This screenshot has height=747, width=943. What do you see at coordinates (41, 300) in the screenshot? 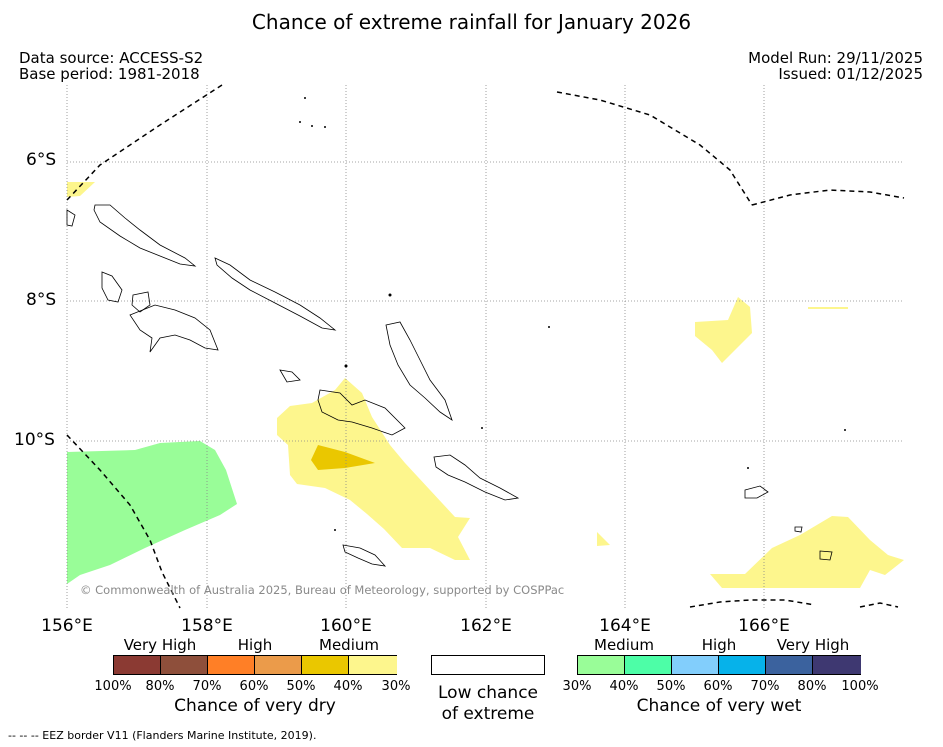
I see `lat-tick-8s: 8°S` at bounding box center [41, 300].